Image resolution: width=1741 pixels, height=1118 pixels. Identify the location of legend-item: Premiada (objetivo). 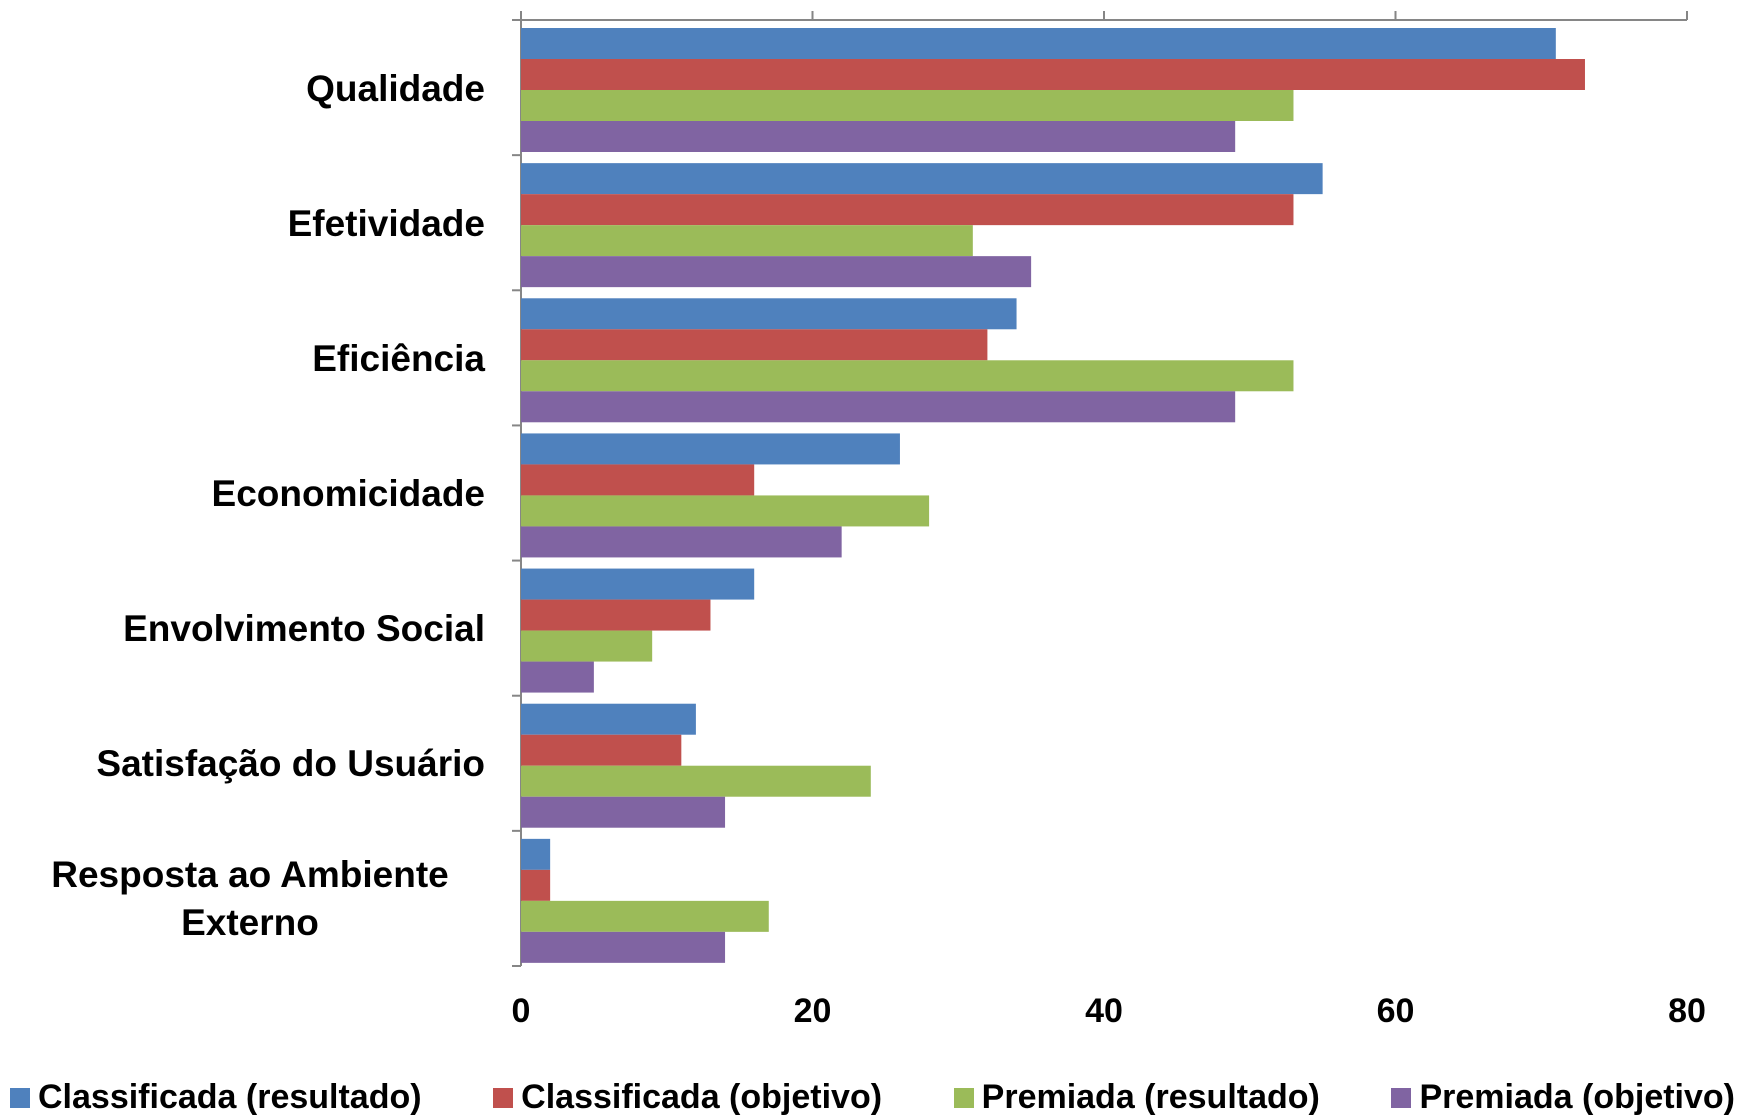
(1563, 1097).